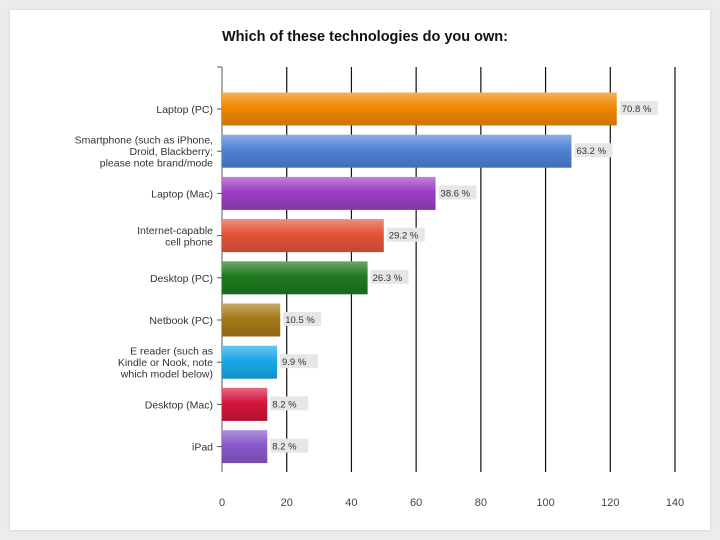 This screenshot has height=540, width=720. What do you see at coordinates (351, 503) in the screenshot?
I see `x-tick-label: 40` at bounding box center [351, 503].